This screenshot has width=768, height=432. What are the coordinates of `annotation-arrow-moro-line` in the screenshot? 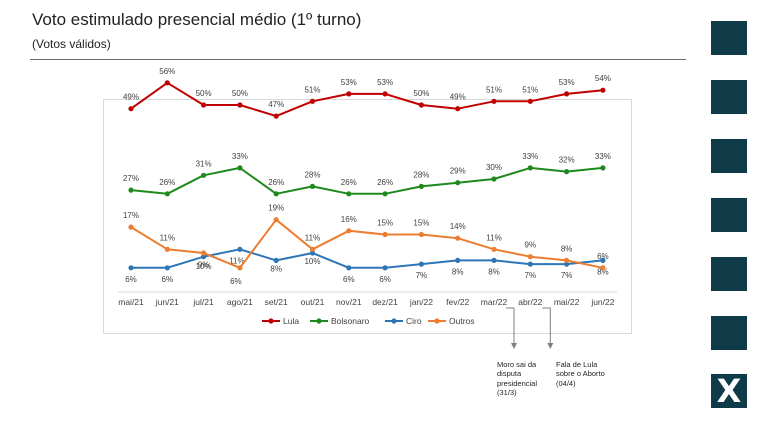 It's located at (510, 326).